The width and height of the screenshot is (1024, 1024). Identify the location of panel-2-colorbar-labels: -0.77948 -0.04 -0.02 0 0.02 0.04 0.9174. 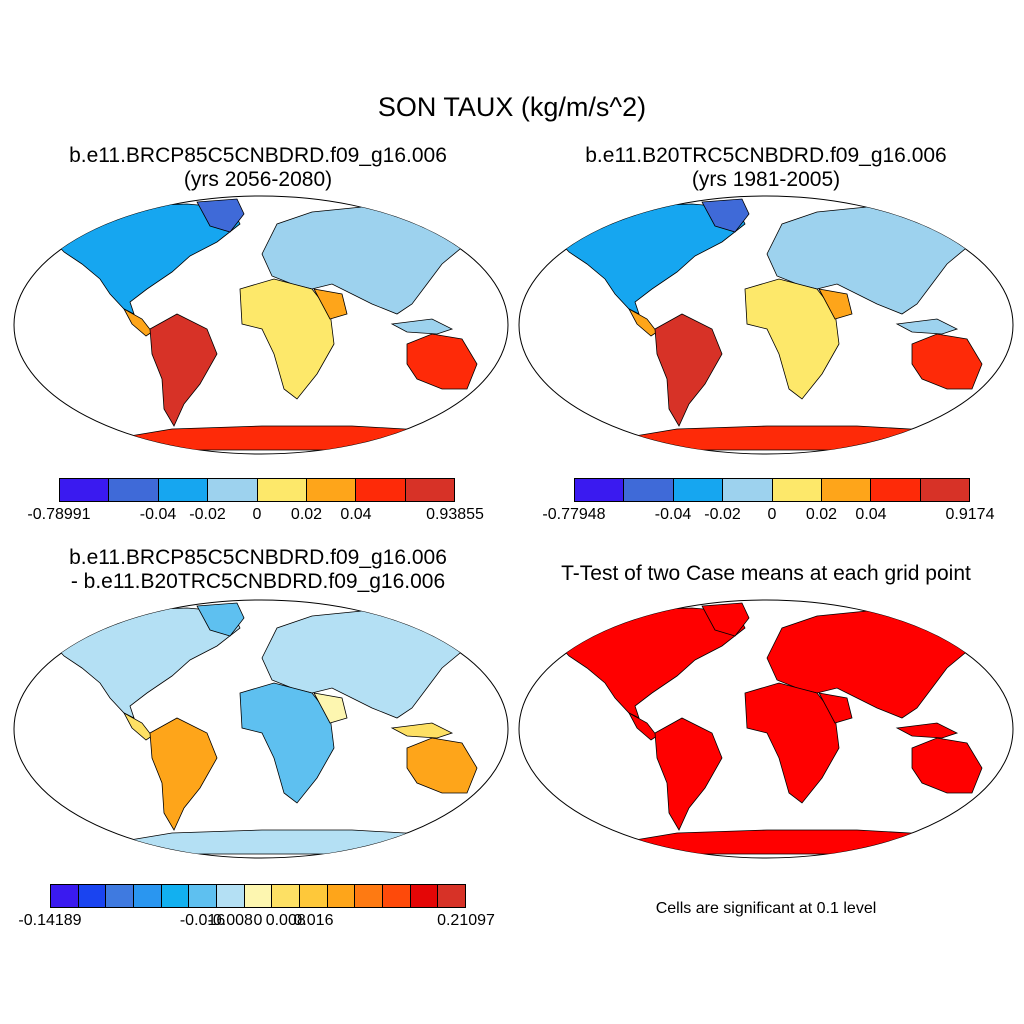
(768, 516).